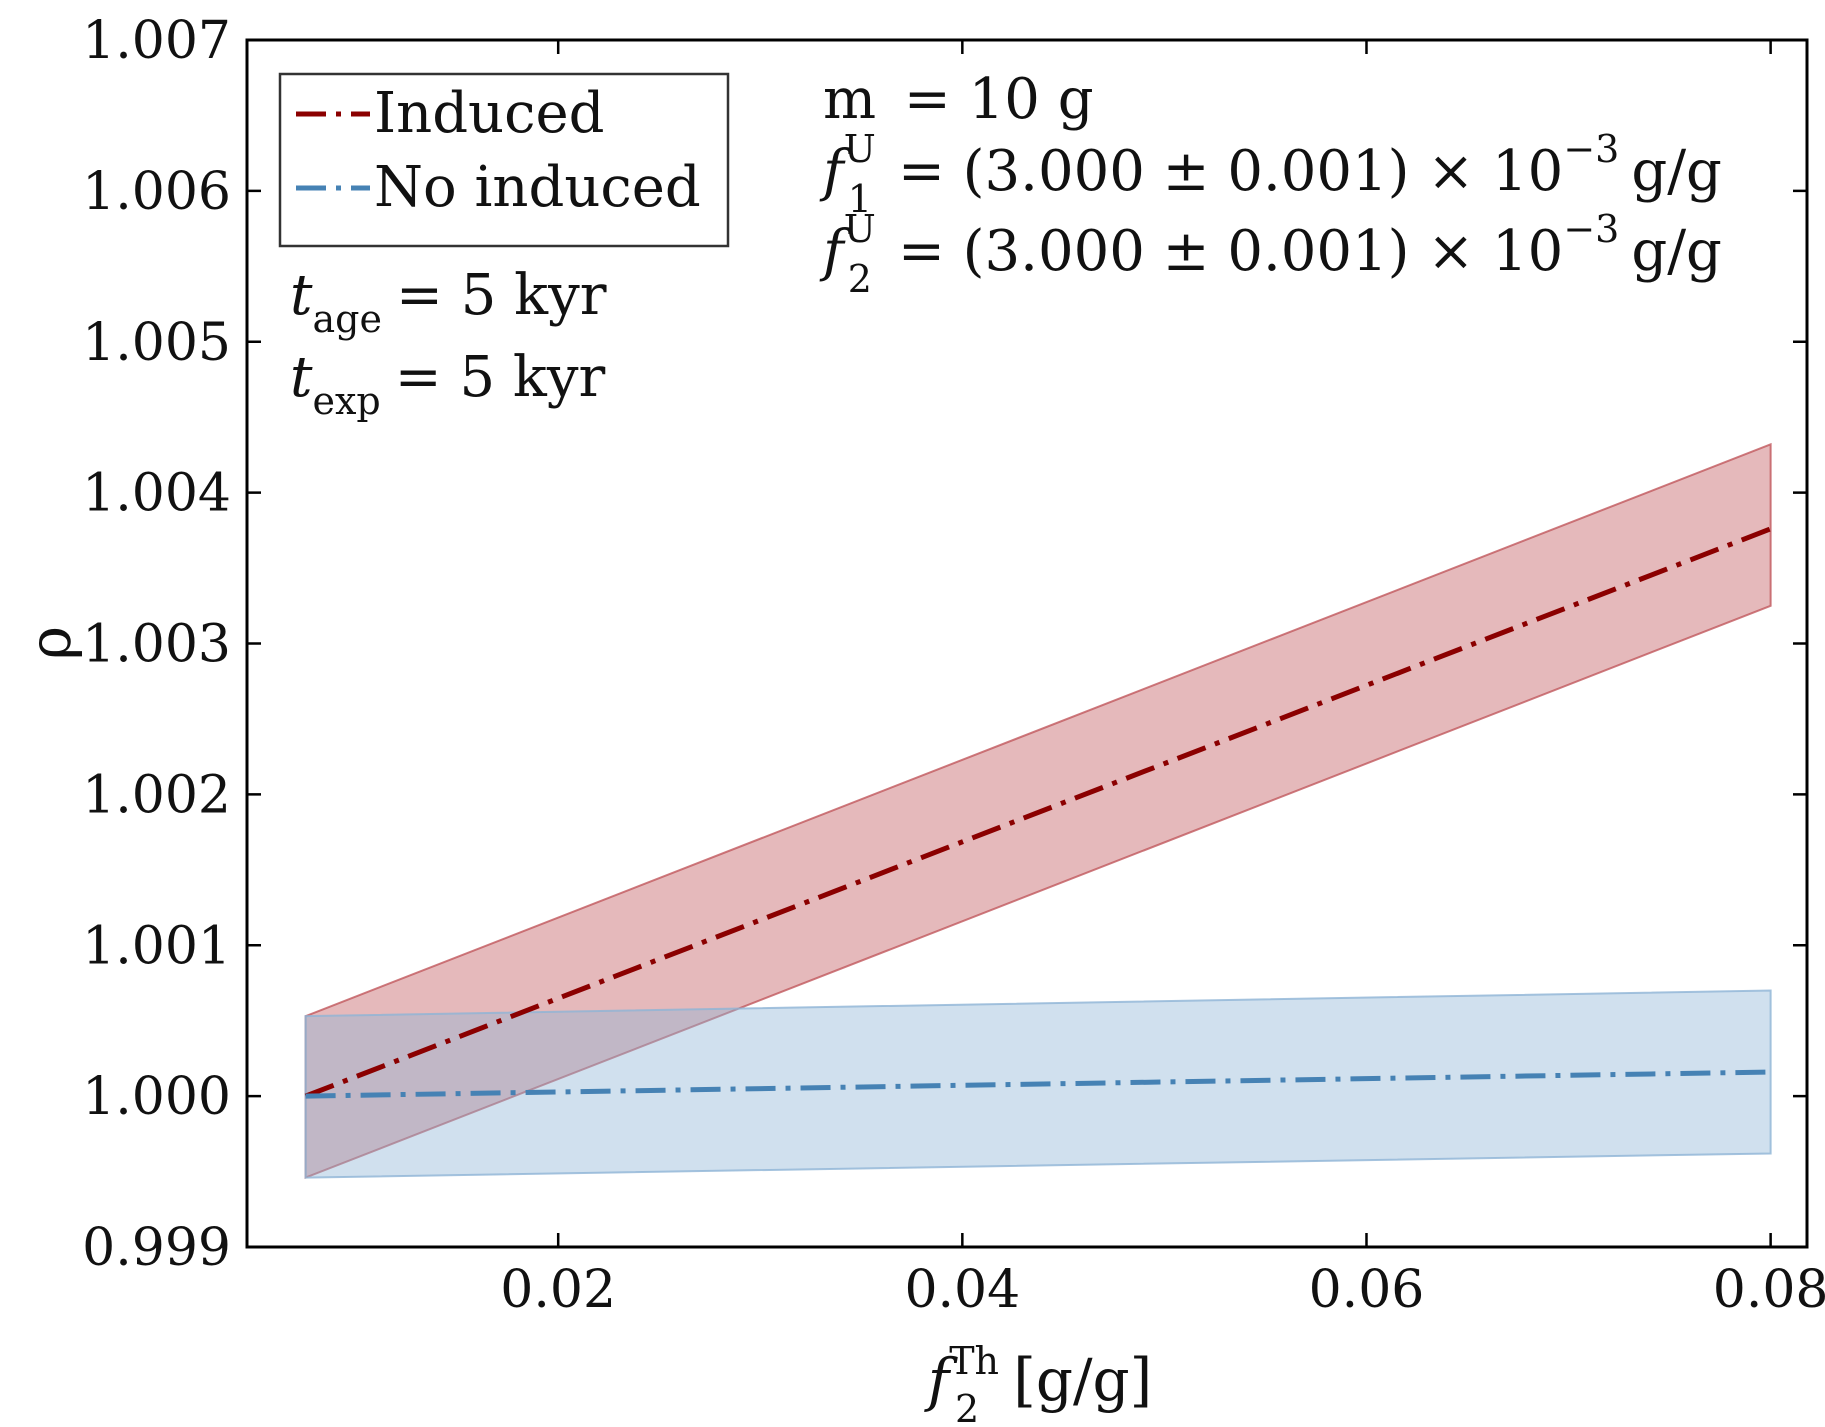  Describe the element at coordinates (1769, 1290) in the screenshot. I see `x-tick-label: 0.08` at that location.